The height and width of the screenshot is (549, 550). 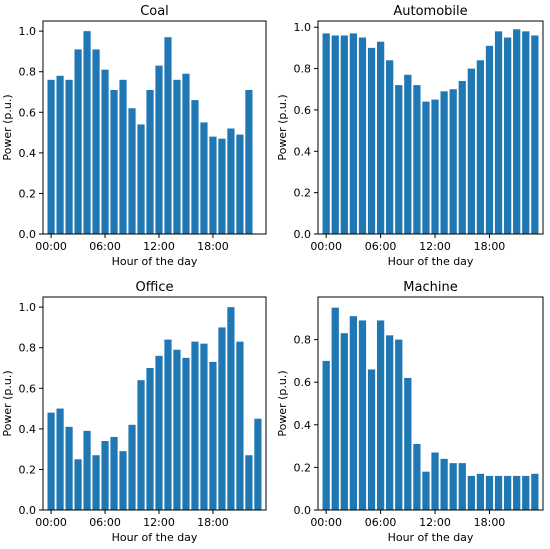 I want to click on chart-title: Coal, so click(x=154, y=11).